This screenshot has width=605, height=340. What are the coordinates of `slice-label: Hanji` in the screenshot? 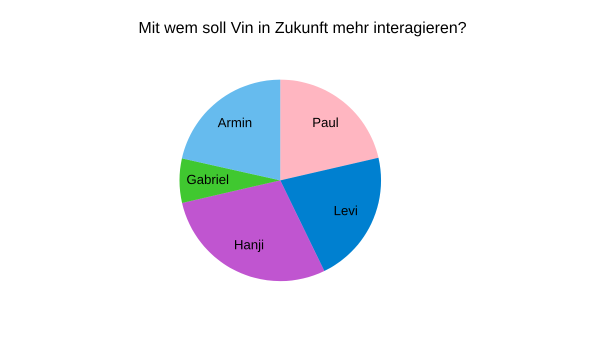 It's located at (249, 246).